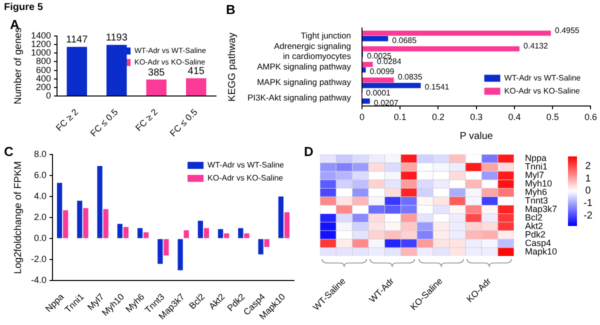 The height and width of the screenshot is (325, 600). What do you see at coordinates (40, 153) in the screenshot?
I see `y-tick-label: 8.0` at bounding box center [40, 153].